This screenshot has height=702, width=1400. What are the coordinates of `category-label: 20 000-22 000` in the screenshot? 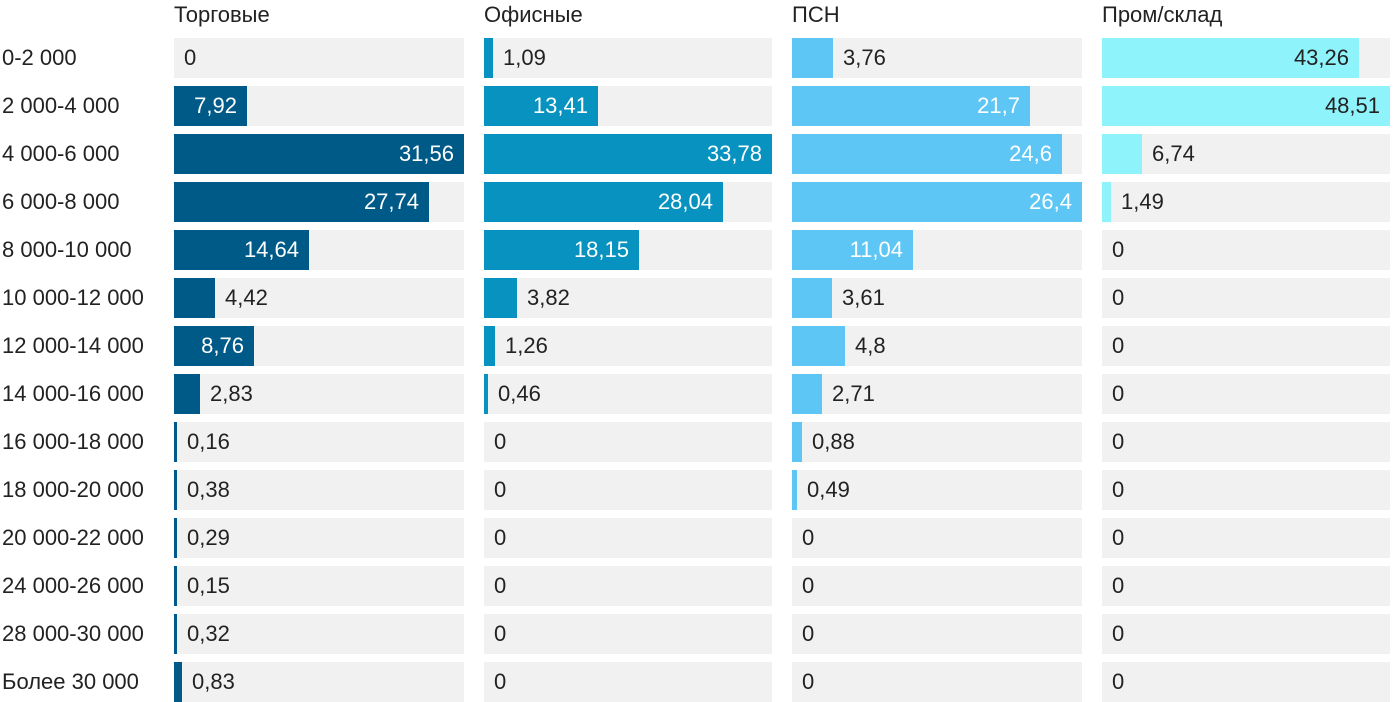 It's located at (73, 537).